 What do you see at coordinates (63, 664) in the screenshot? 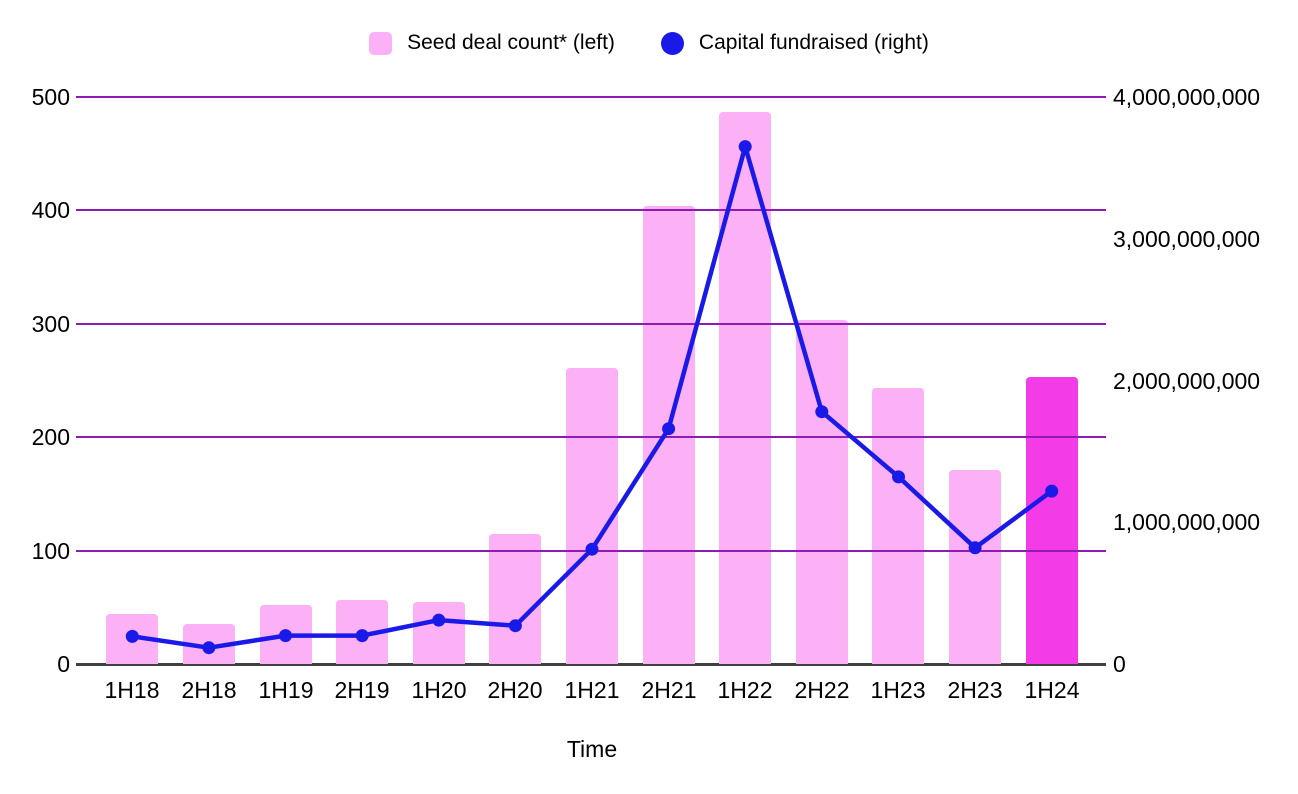
I see `y-axis-left-tick-0: 0` at bounding box center [63, 664].